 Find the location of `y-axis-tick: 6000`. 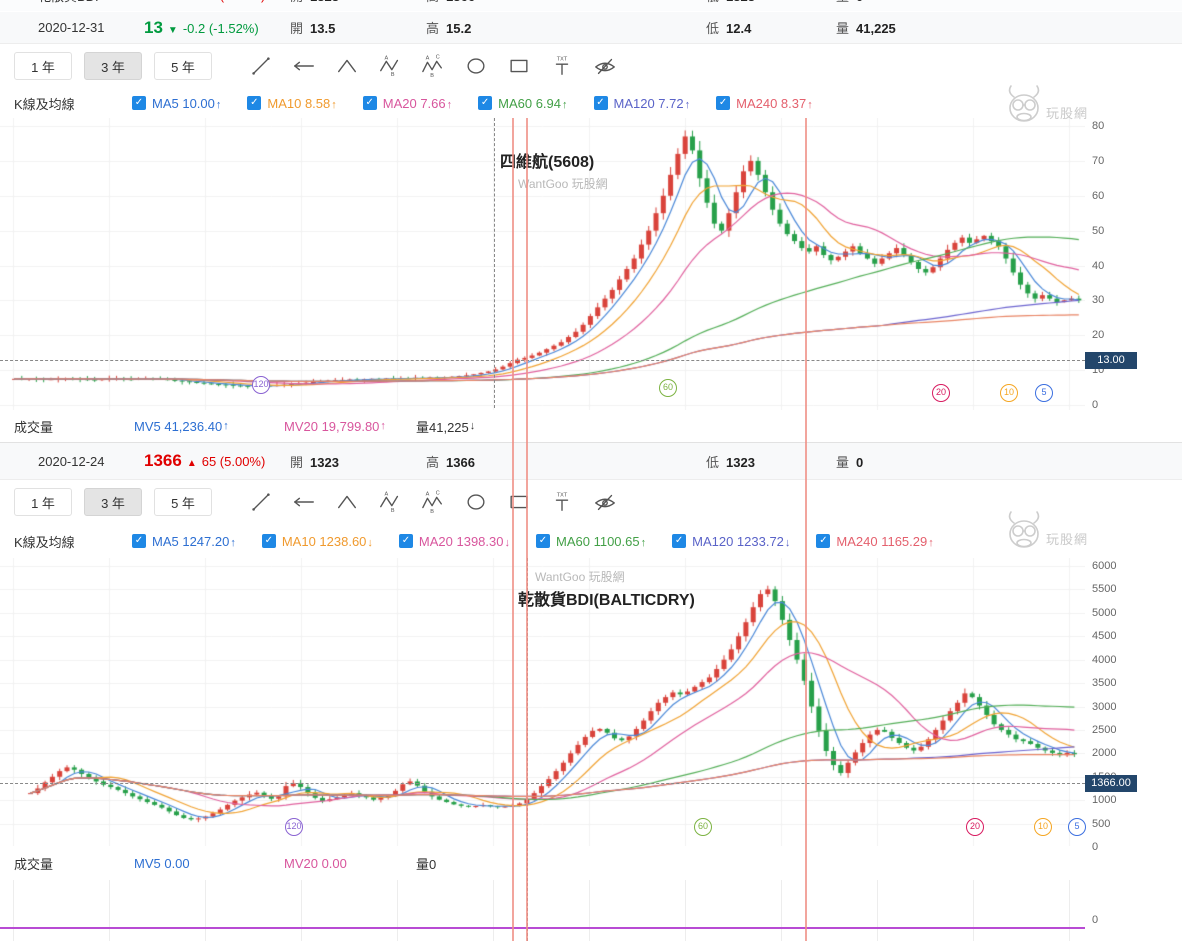

y-axis-tick: 6000 is located at coordinates (1104, 566).